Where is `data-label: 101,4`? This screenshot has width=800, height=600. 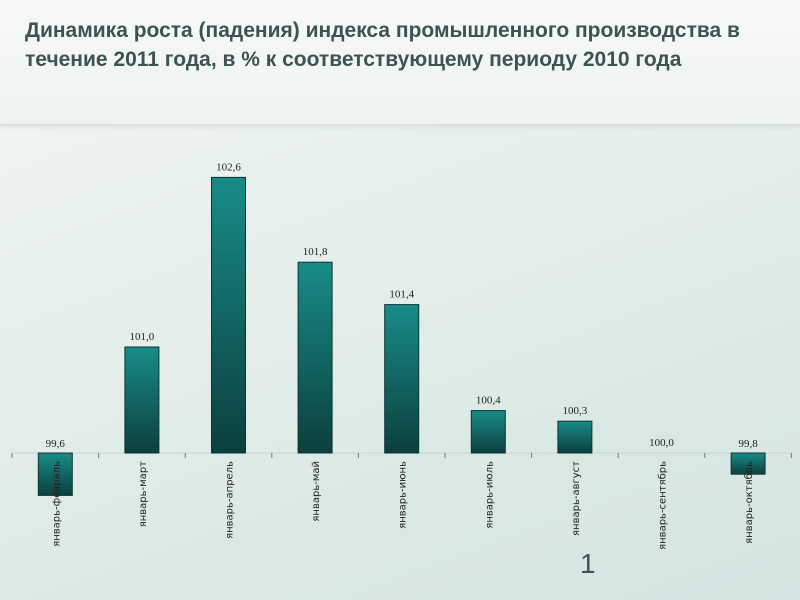
data-label: 101,4 is located at coordinates (401, 295).